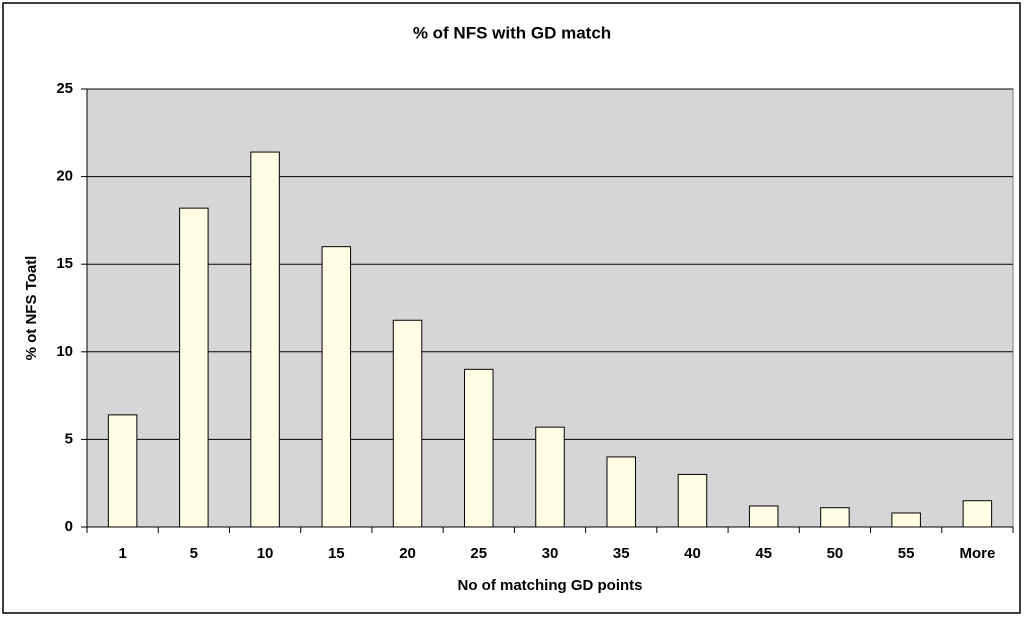 This screenshot has width=1024, height=617. I want to click on x-tick-label: 15, so click(336, 553).